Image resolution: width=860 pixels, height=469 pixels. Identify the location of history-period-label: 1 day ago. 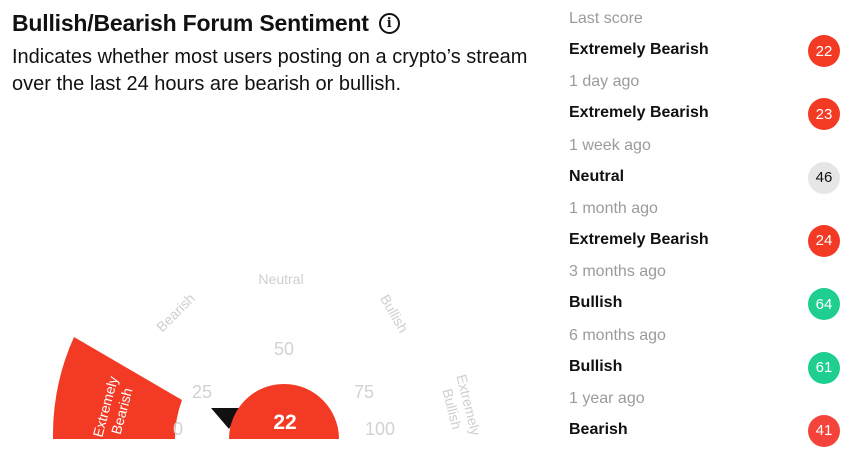
(604, 82).